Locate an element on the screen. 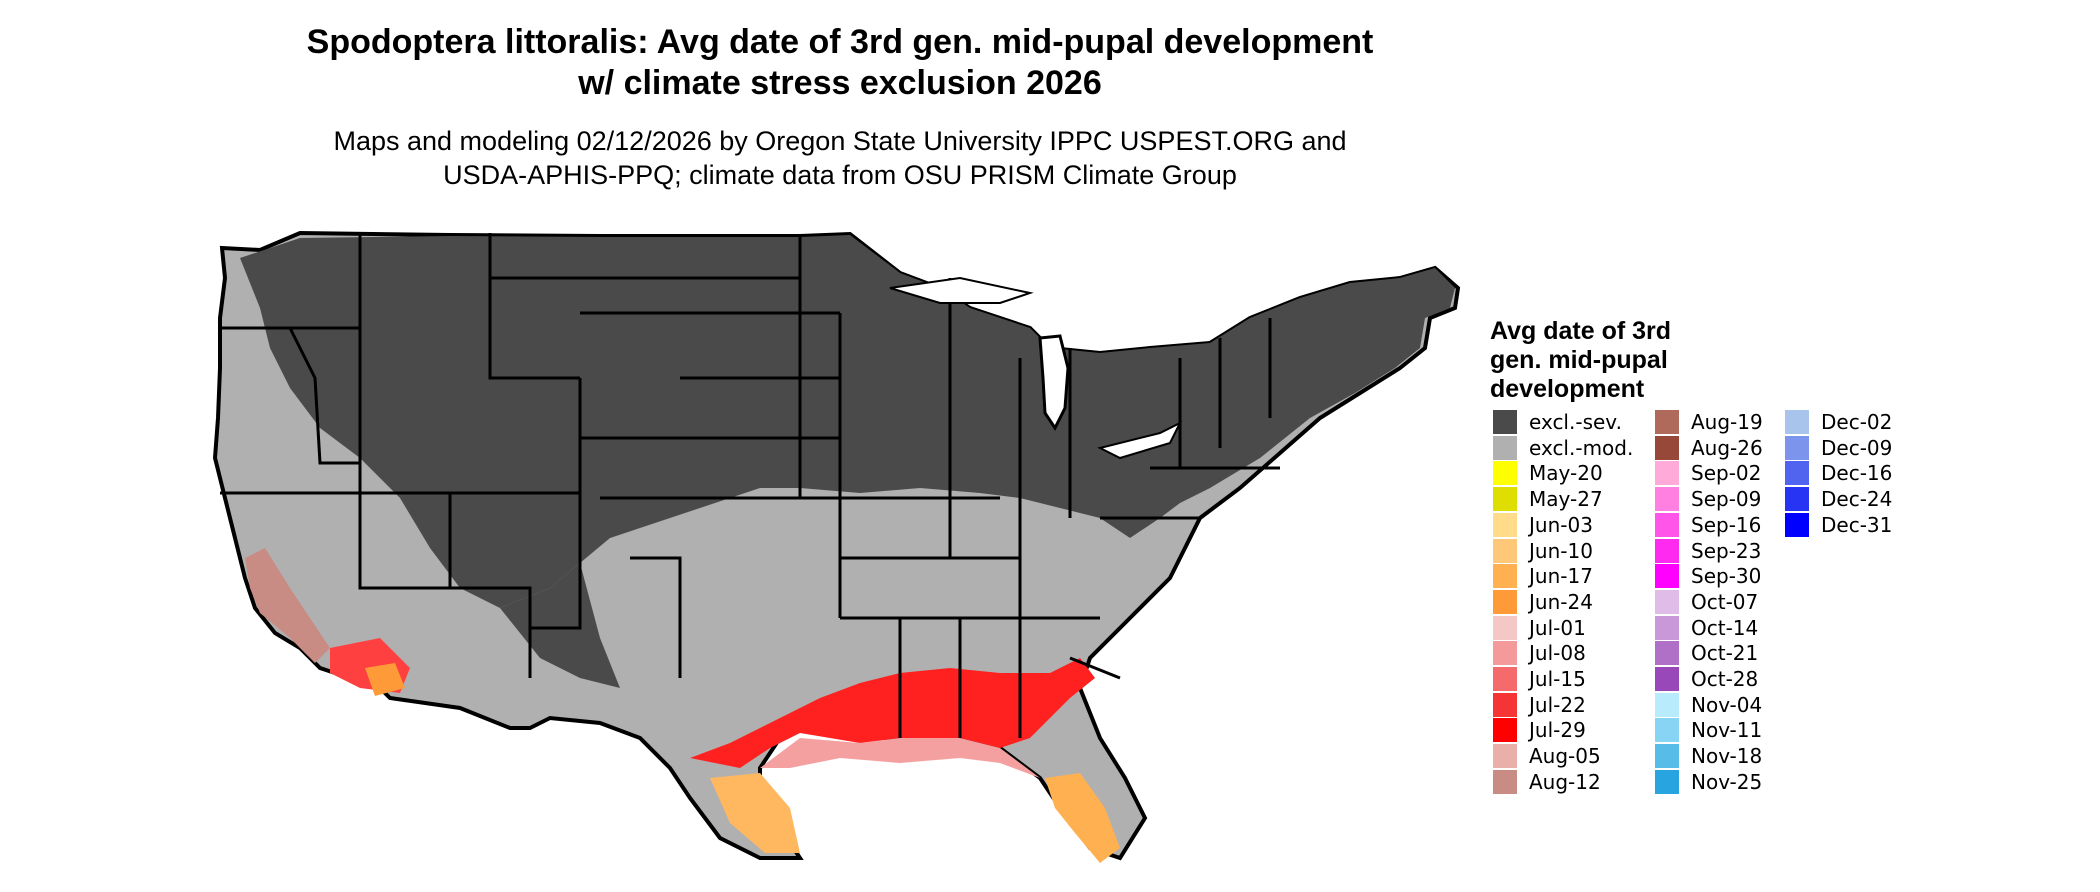 This screenshot has height=892, width=2100. legend-label: Nov-04 is located at coordinates (1727, 705).